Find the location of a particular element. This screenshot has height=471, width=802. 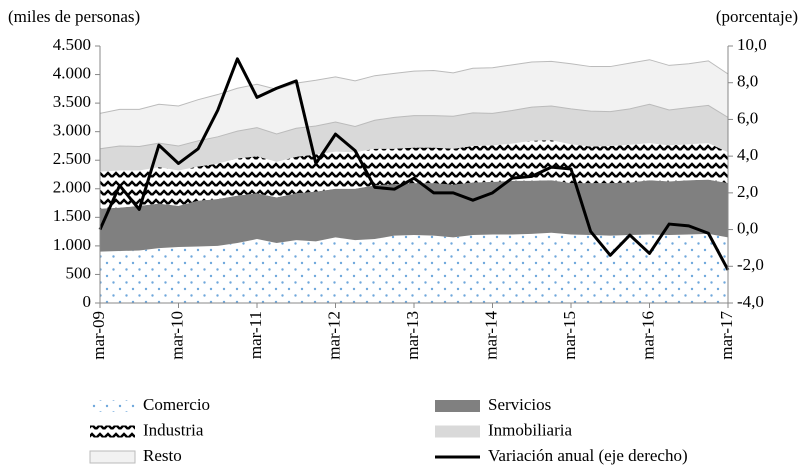

y-tick-label: 4.500 is located at coordinates (72, 44).